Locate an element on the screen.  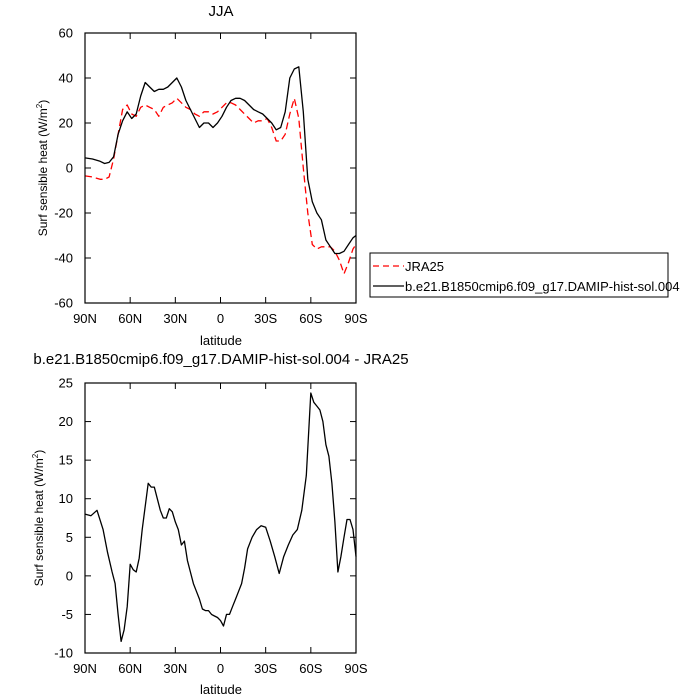
bottom-series-line-model is located at coordinates (220, 517).